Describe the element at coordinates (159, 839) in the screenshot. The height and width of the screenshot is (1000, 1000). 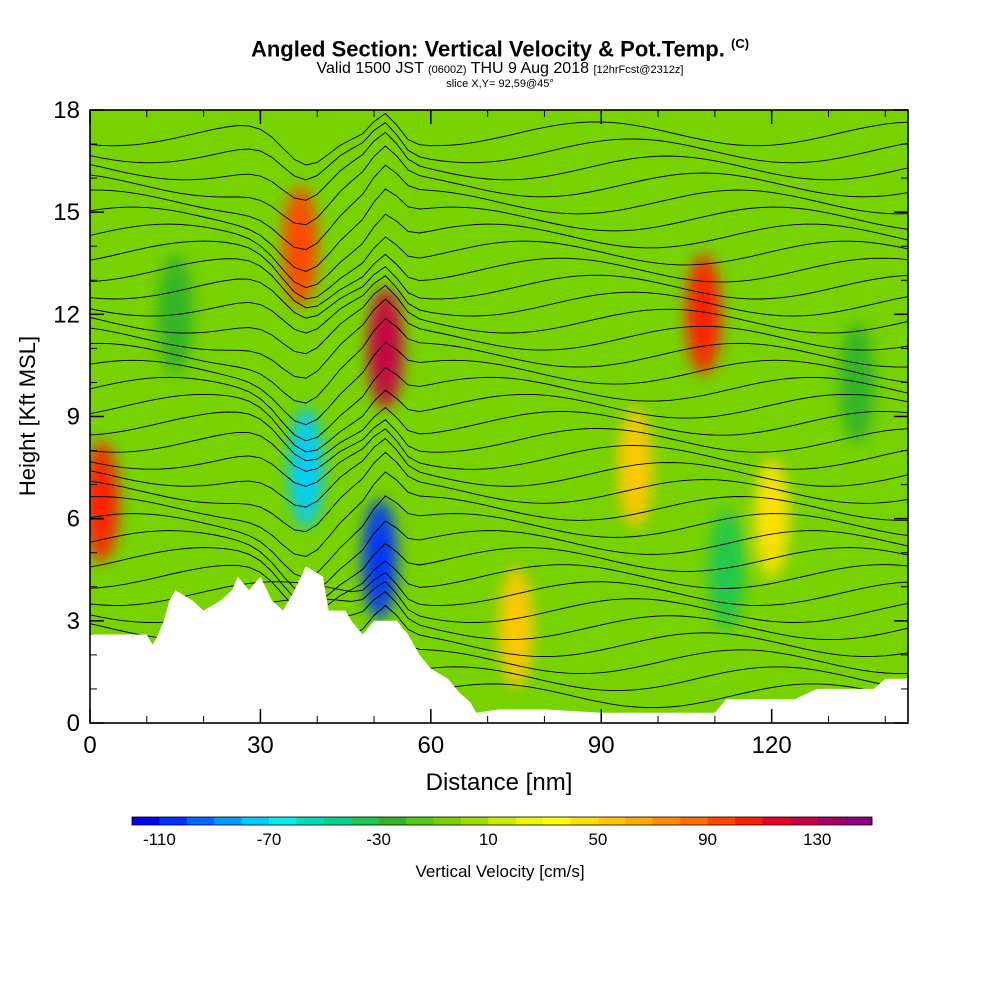
I see `colorbar-tick-label: -110` at that location.